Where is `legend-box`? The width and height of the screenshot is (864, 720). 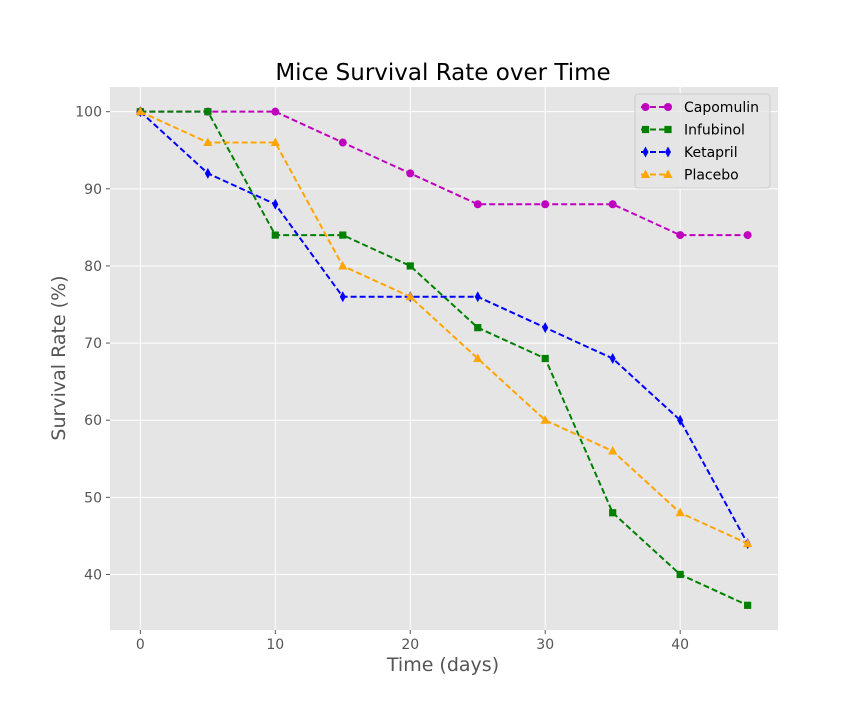
legend-box is located at coordinates (702, 141).